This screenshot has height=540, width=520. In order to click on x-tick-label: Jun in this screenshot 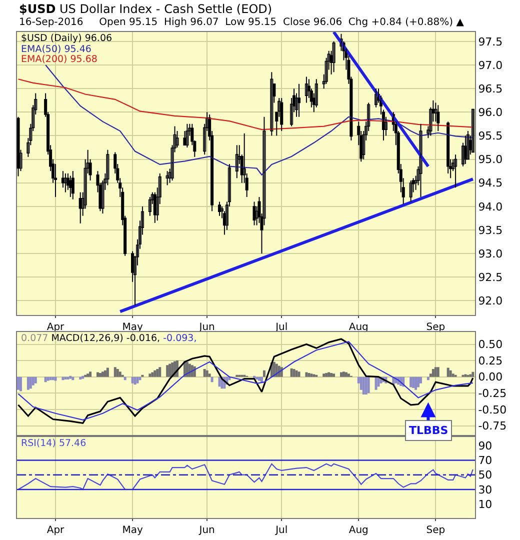, I will do `click(206, 530)`.